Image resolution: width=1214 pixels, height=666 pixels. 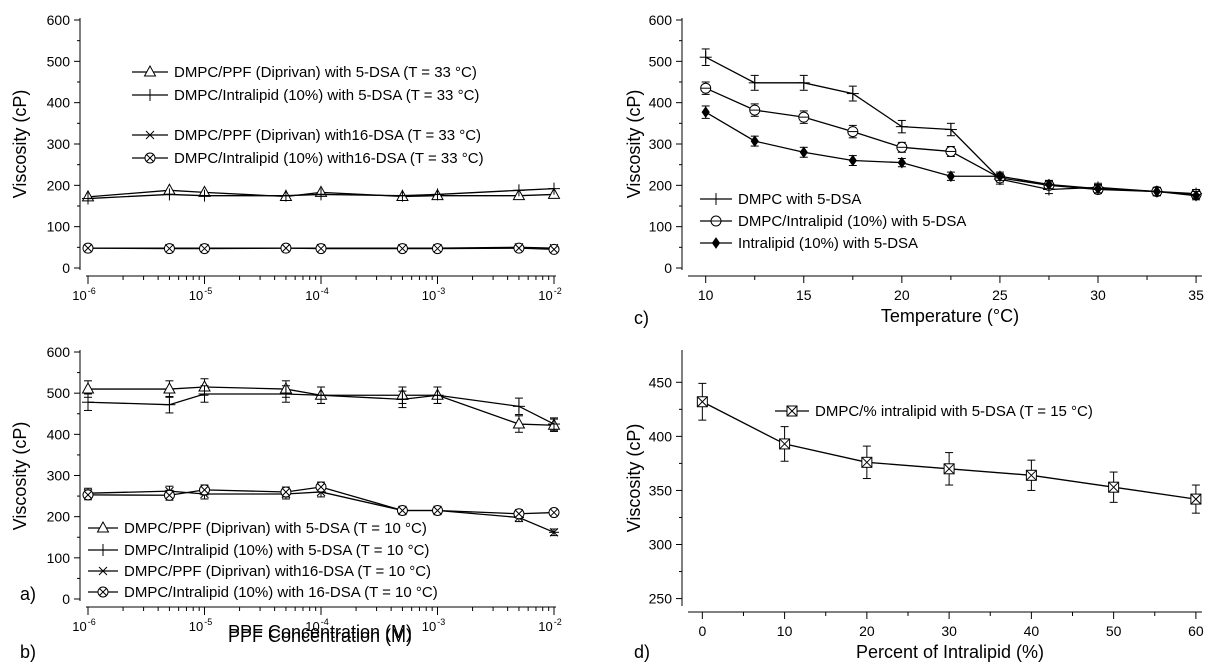 I want to click on x-tick-label: 10⁻⁴, so click(x=316, y=294).